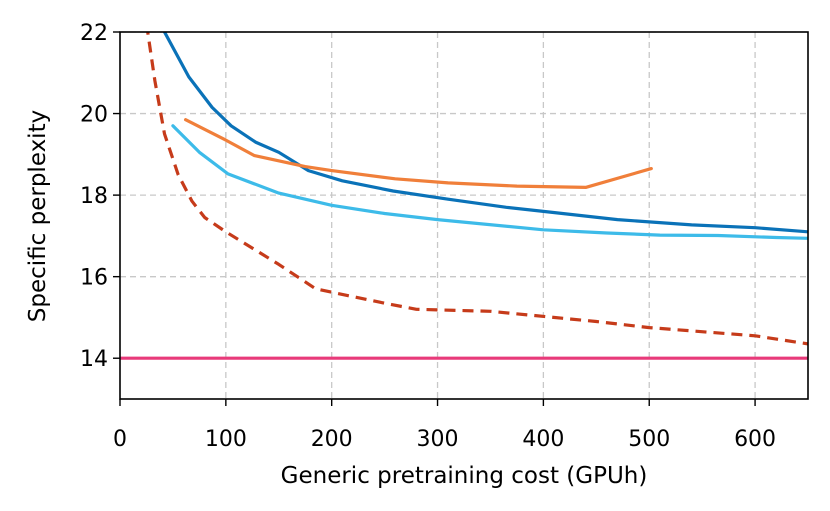 This screenshot has height=511, width=830. What do you see at coordinates (94, 115) in the screenshot?
I see `y-tick-label: 20` at bounding box center [94, 115].